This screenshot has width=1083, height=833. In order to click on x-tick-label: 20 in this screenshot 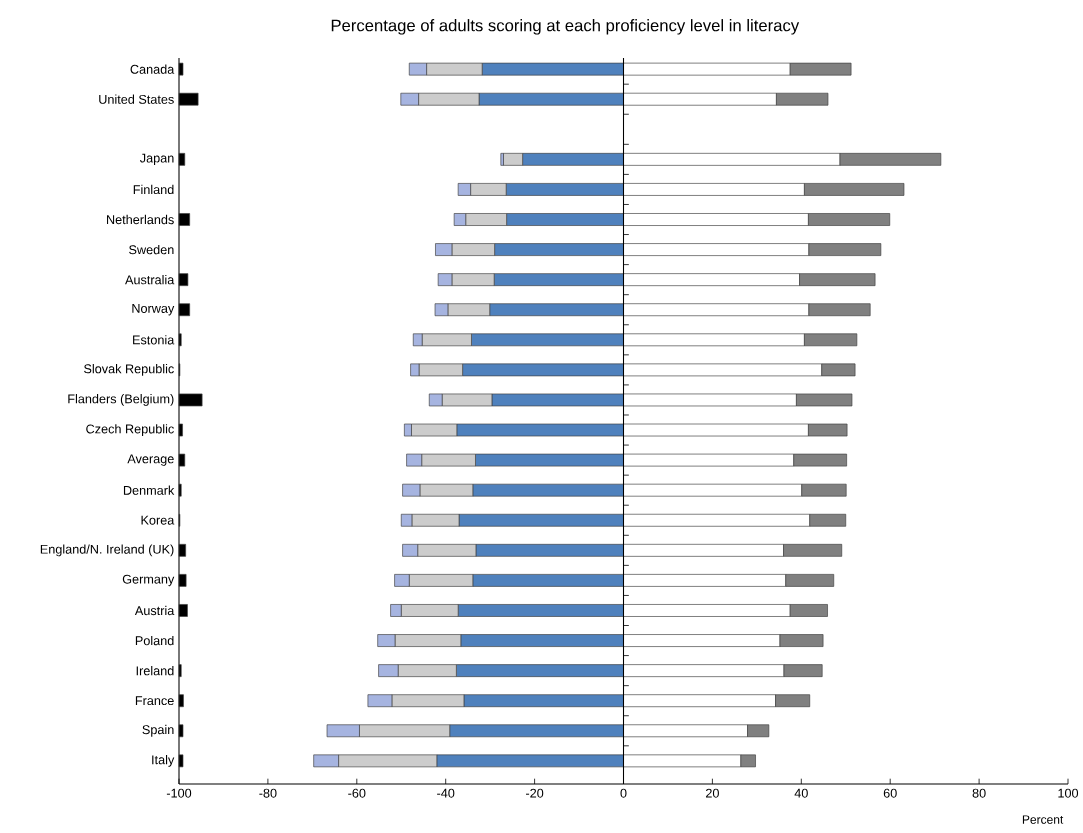, I will do `click(712, 793)`.